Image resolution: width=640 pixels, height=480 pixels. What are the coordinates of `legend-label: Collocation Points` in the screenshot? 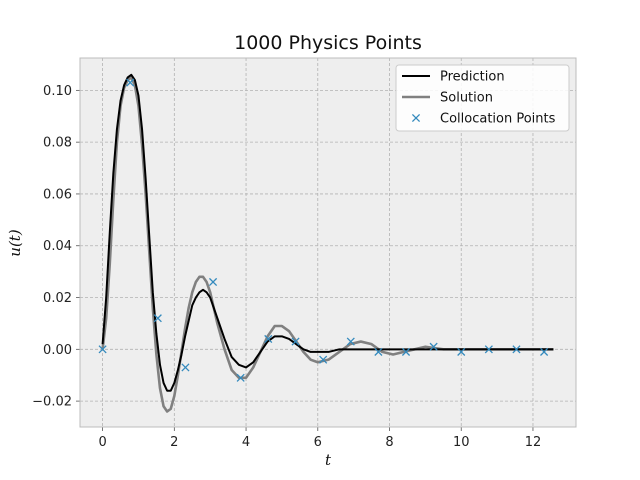 It's located at (498, 119).